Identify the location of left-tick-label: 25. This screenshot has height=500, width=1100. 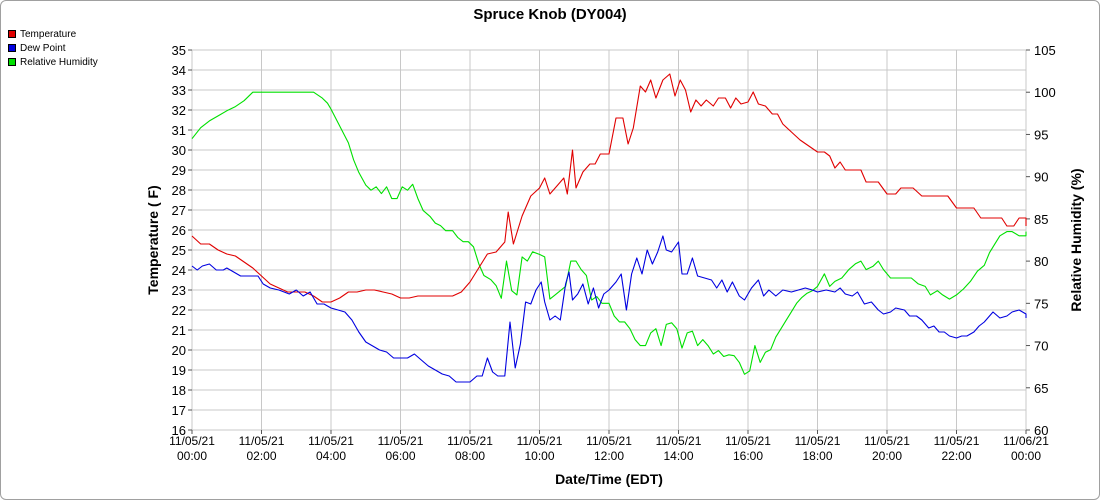
(179, 250).